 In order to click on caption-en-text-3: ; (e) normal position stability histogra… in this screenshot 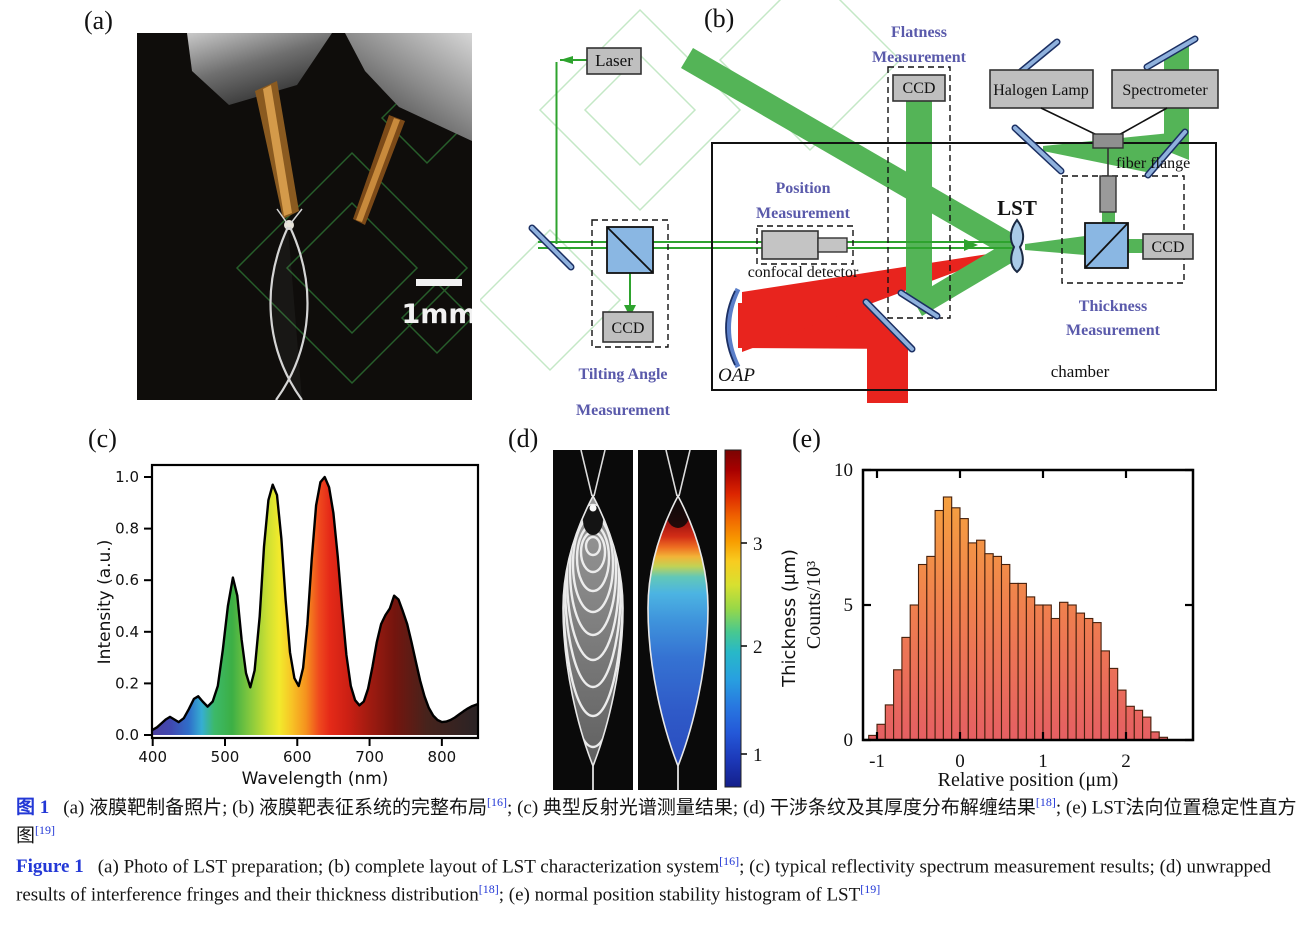, I will do `click(679, 895)`.